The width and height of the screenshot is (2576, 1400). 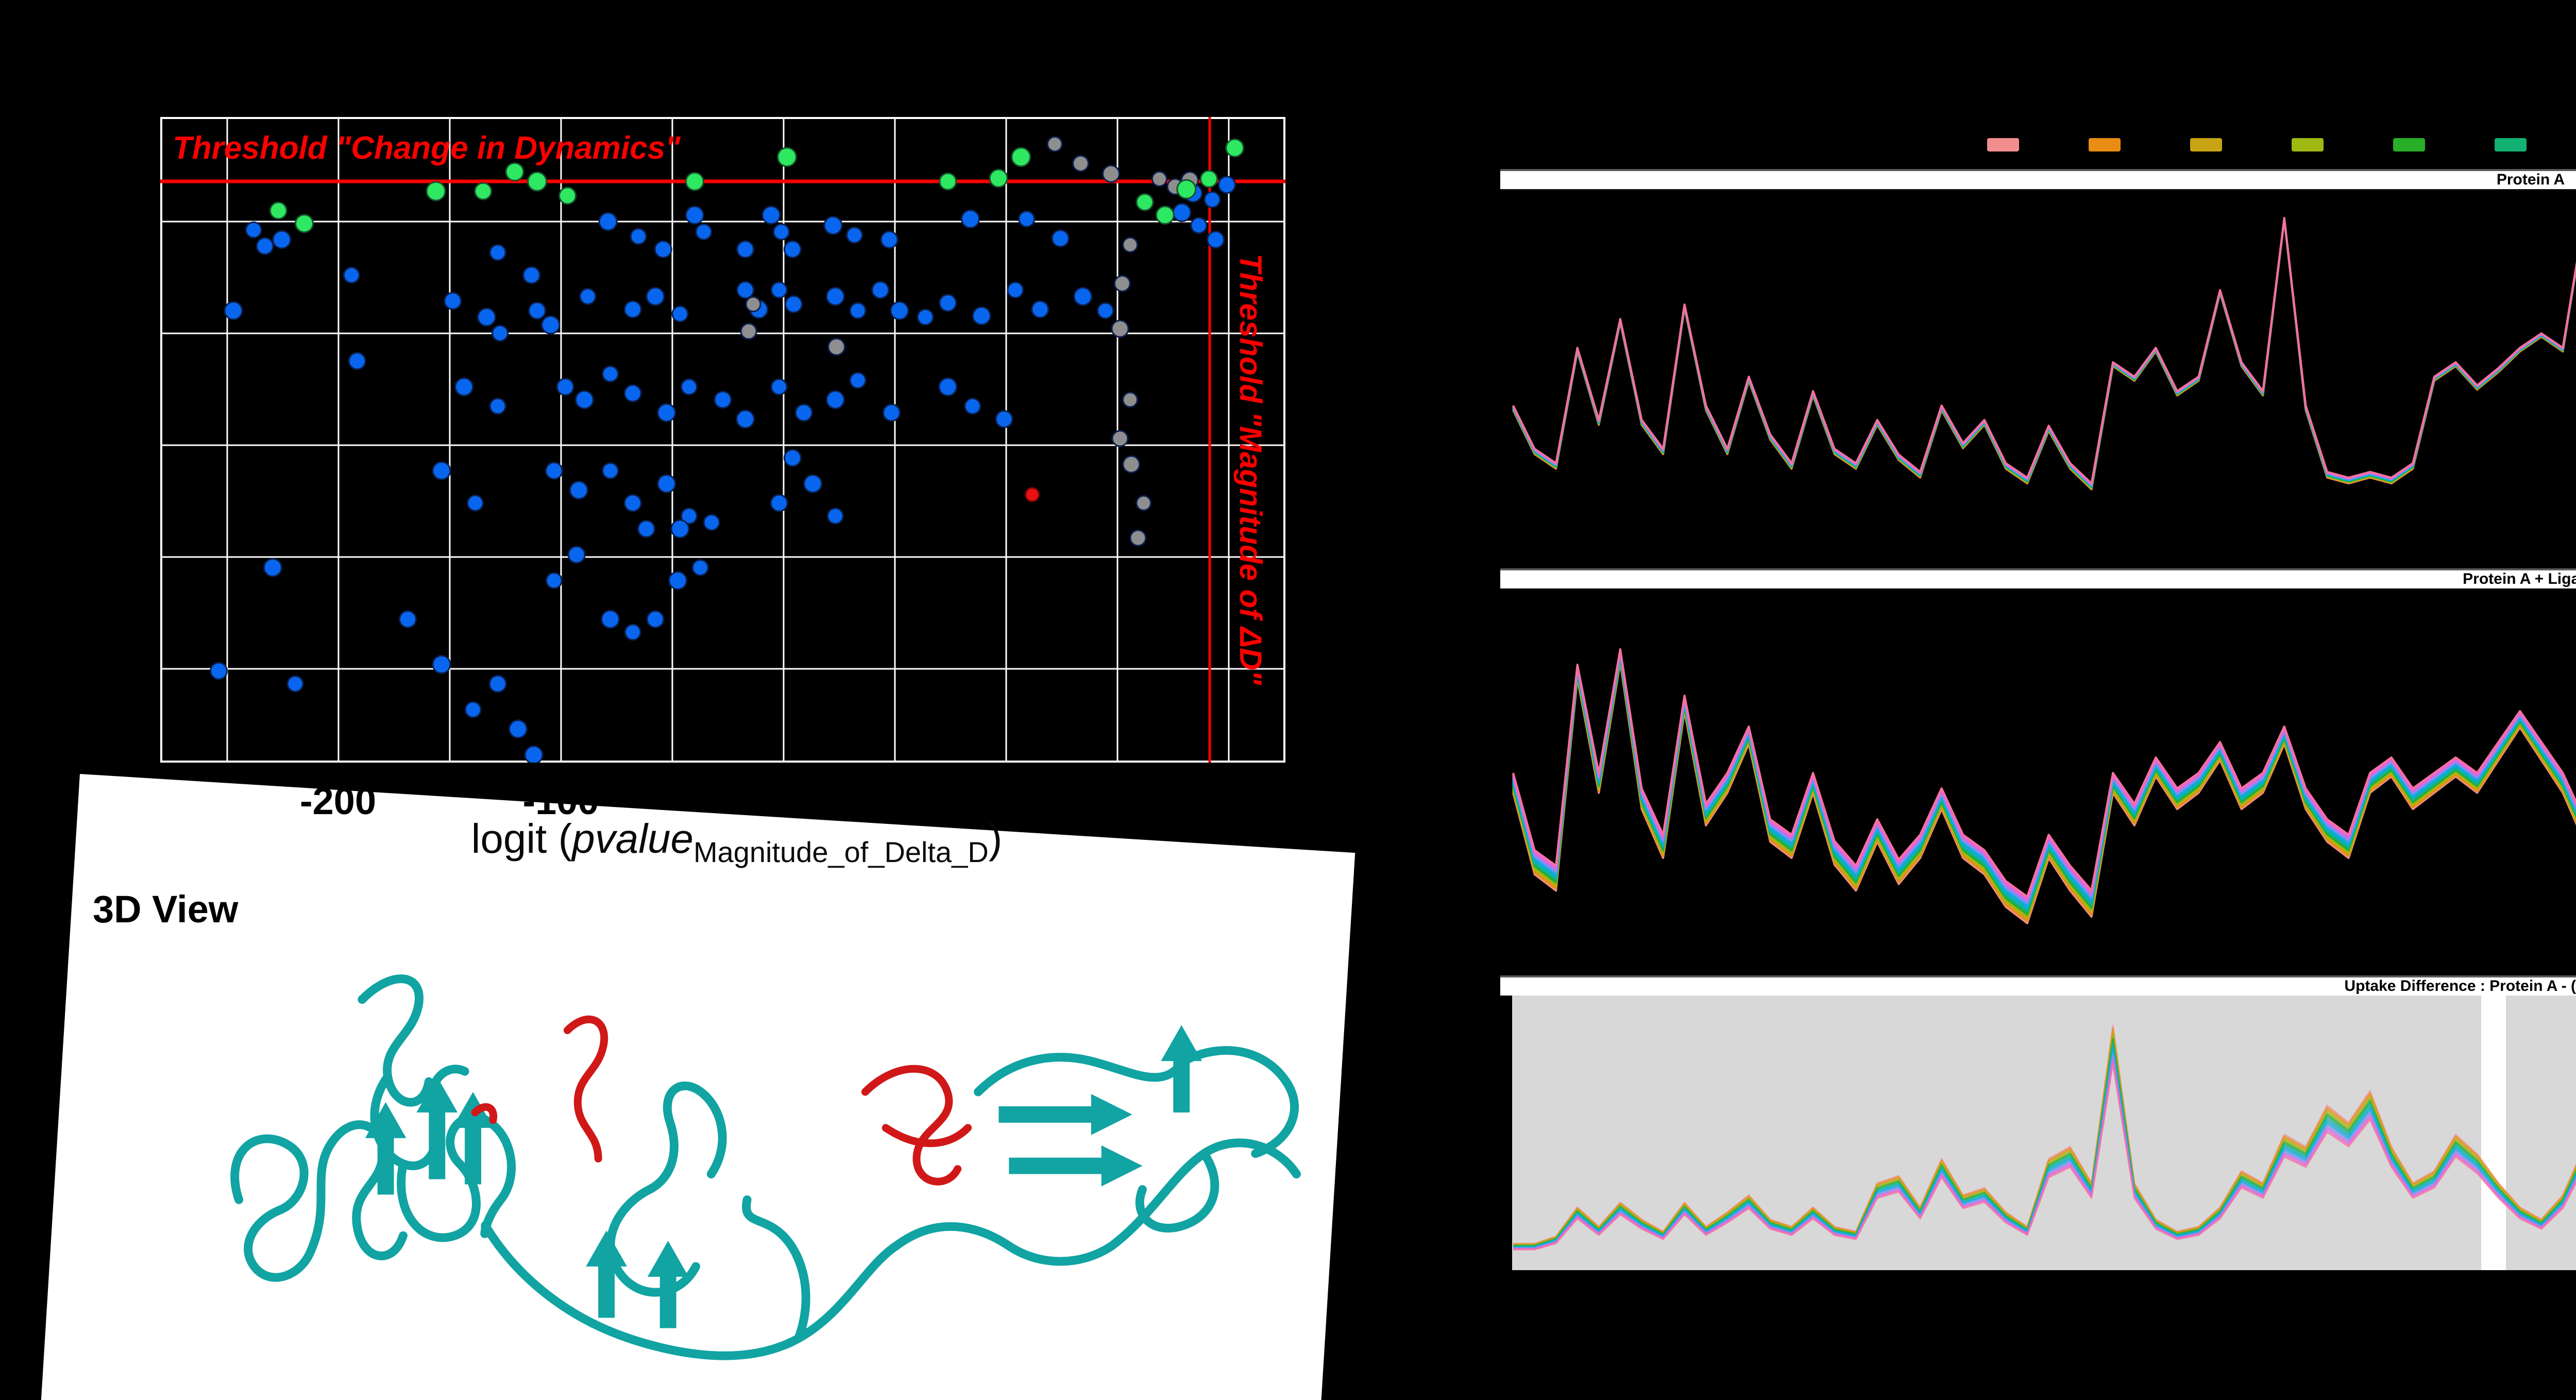 I want to click on protein-structure-3d, so click(x=773, y=1179).